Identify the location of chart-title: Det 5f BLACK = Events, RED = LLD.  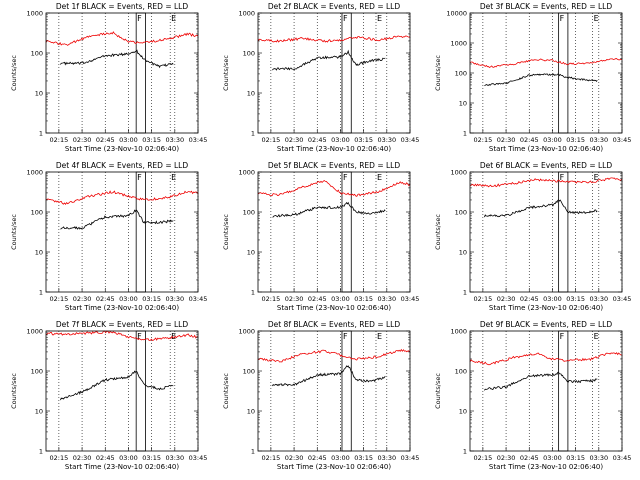
(334, 165).